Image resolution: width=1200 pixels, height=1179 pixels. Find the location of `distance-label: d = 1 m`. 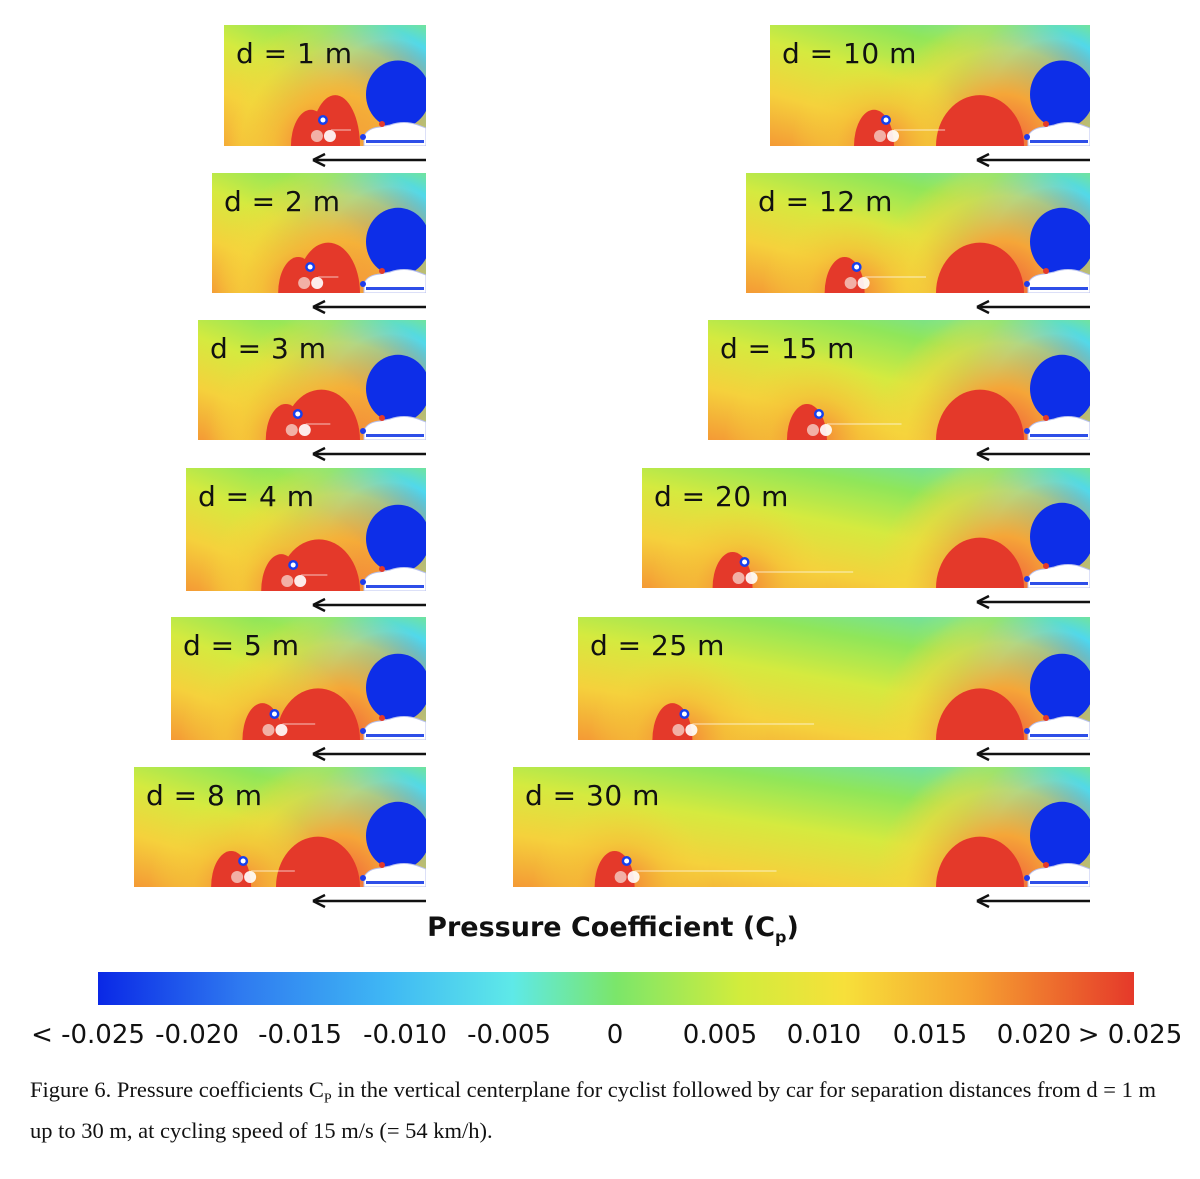

distance-label: d = 1 m is located at coordinates (294, 53).